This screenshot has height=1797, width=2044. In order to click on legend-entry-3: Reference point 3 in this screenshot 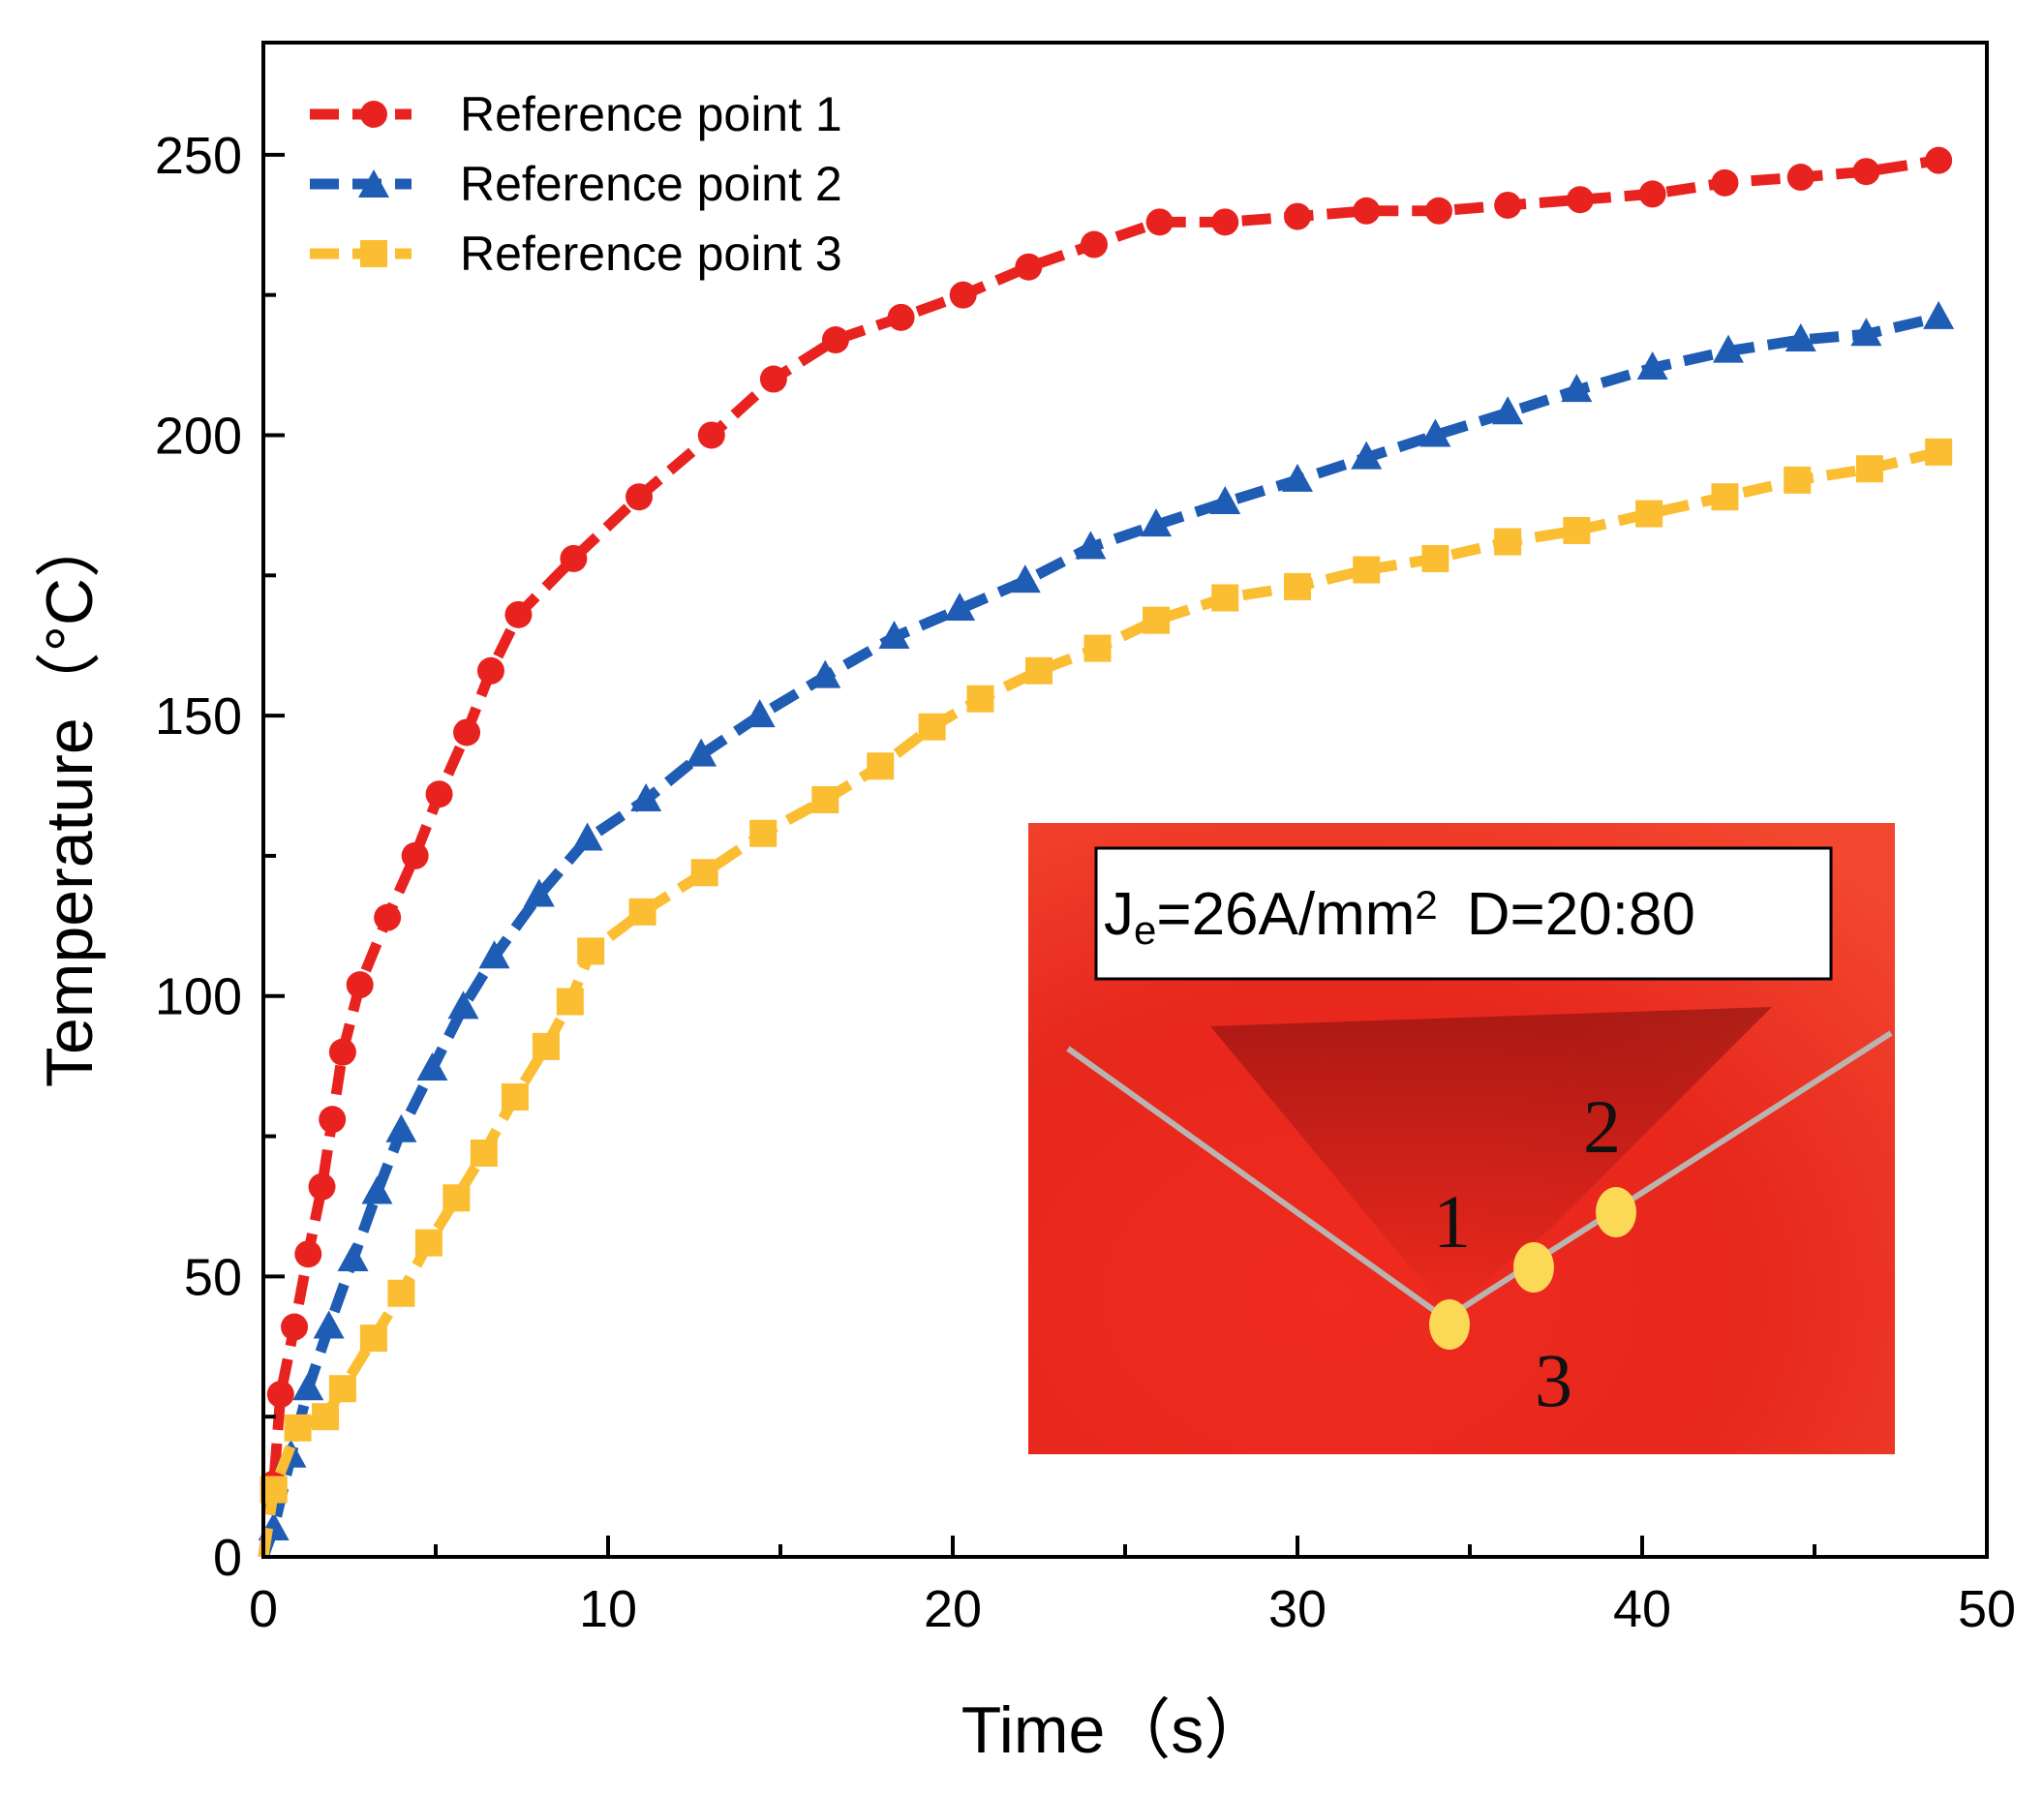, I will do `click(576, 254)`.